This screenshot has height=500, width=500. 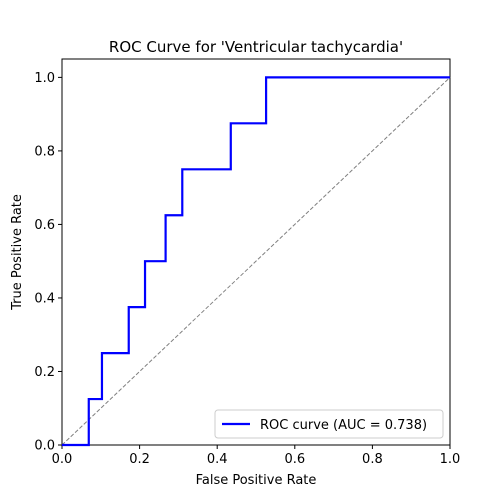 I want to click on y-tick-label: 1.0, so click(x=44, y=78).